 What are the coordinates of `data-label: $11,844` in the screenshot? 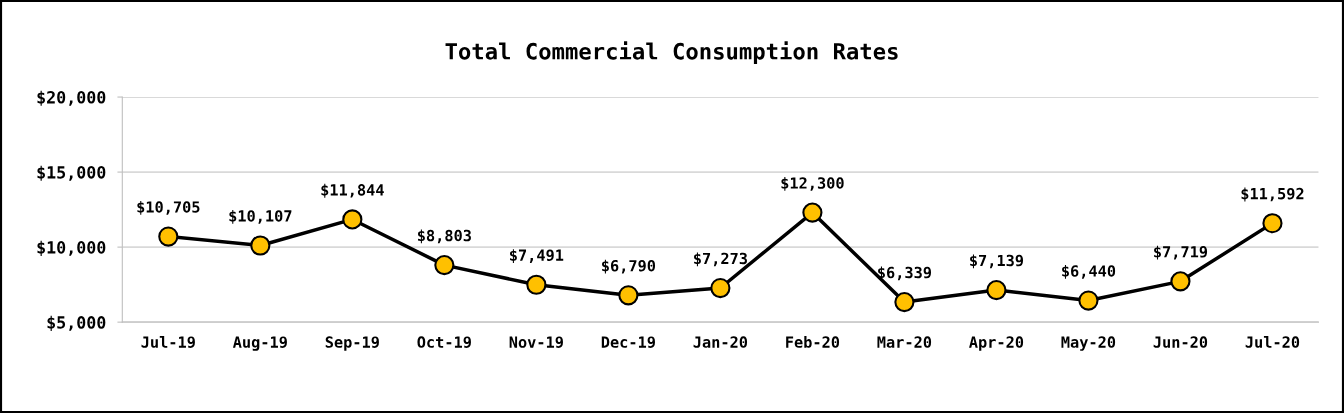 It's located at (352, 190).